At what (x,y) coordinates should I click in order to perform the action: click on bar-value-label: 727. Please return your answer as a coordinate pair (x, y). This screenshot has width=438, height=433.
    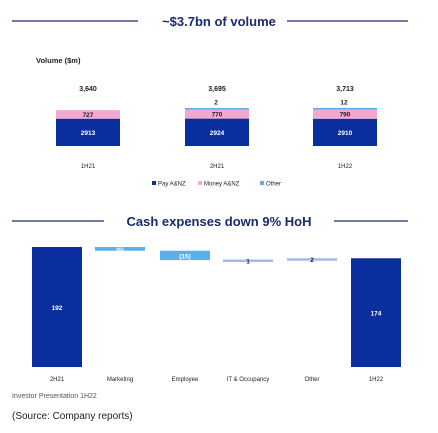
    Looking at the image, I should click on (88, 115).